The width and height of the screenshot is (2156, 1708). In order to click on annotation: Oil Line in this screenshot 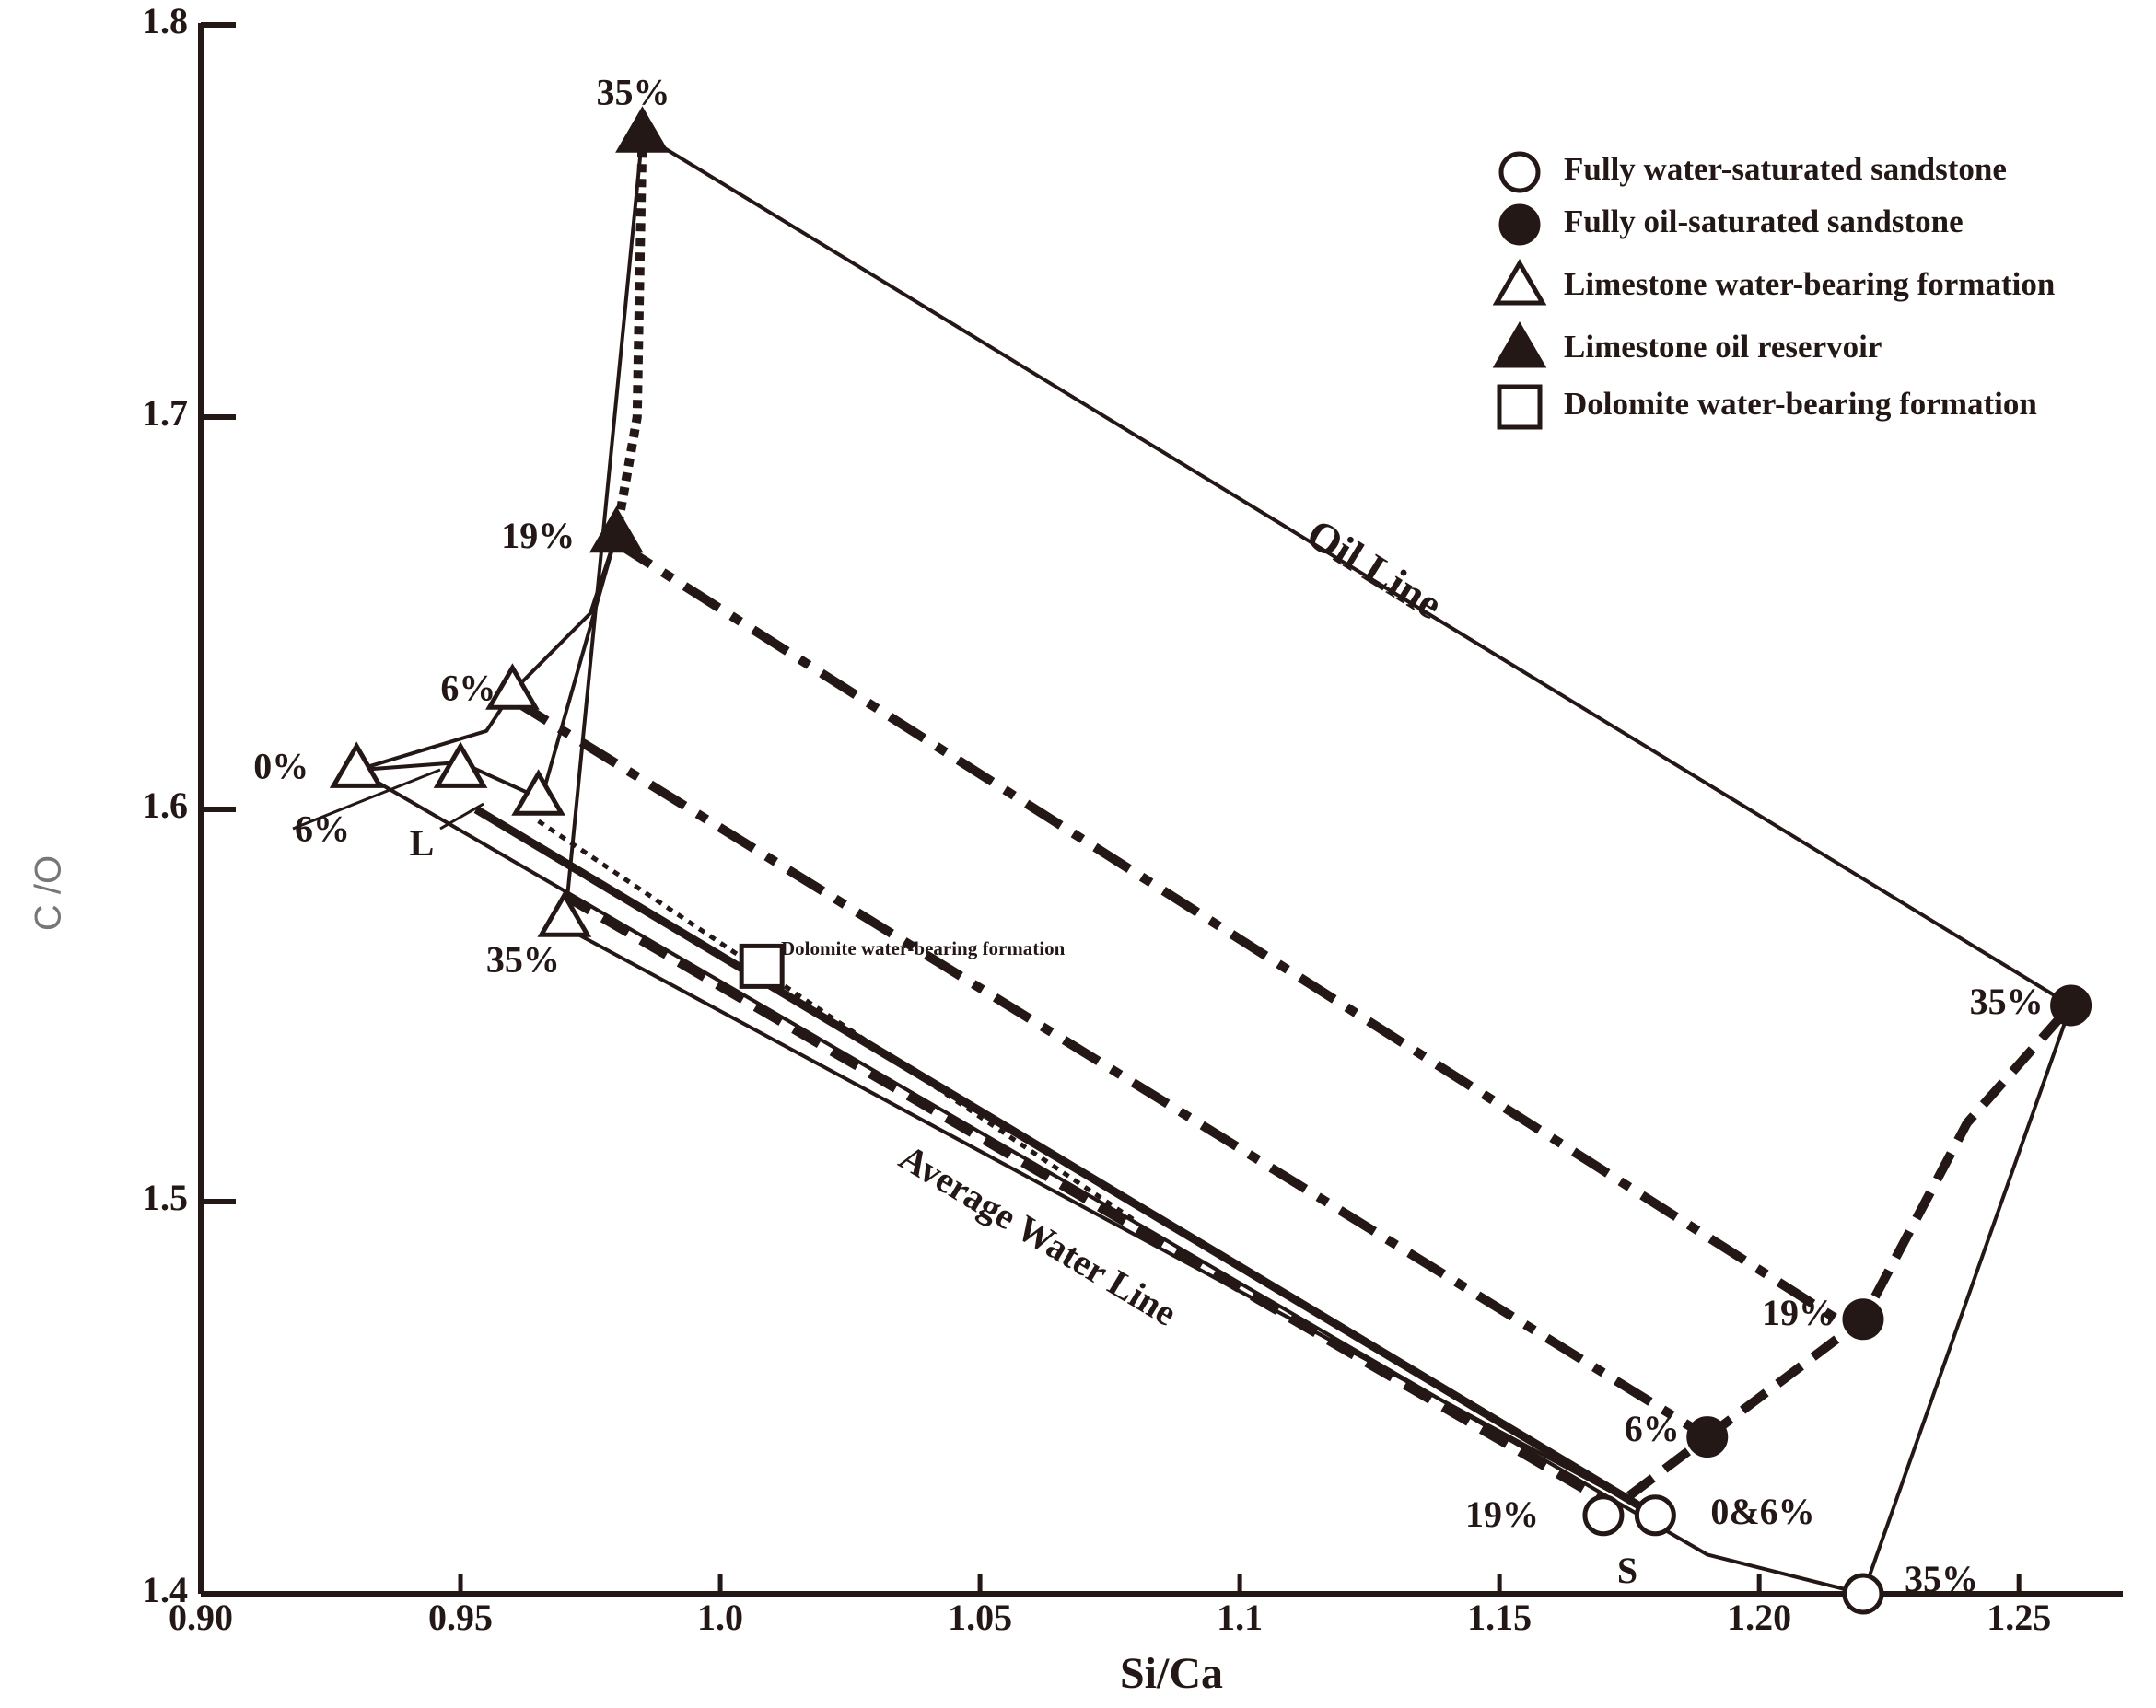, I will do `click(1375, 569)`.